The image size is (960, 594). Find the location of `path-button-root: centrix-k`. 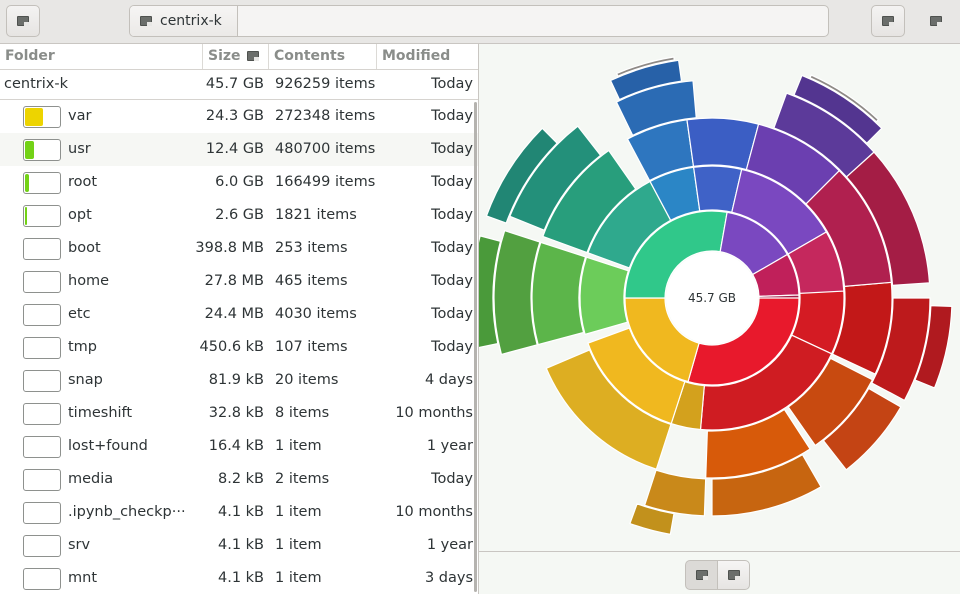

path-button-root: centrix-k is located at coordinates (184, 21).